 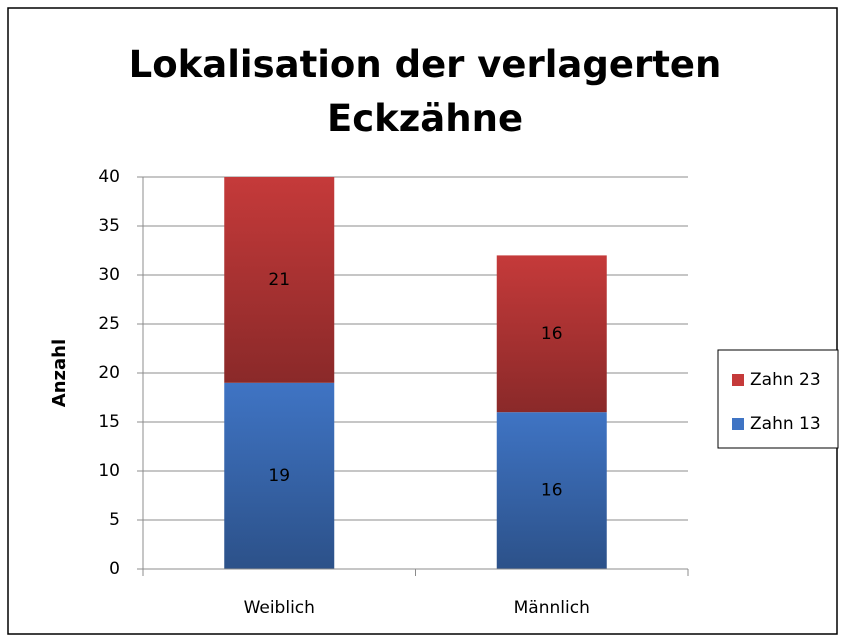 I want to click on chart-title: Lokalisation der verlagerten Eckzähne, so click(x=425, y=91).